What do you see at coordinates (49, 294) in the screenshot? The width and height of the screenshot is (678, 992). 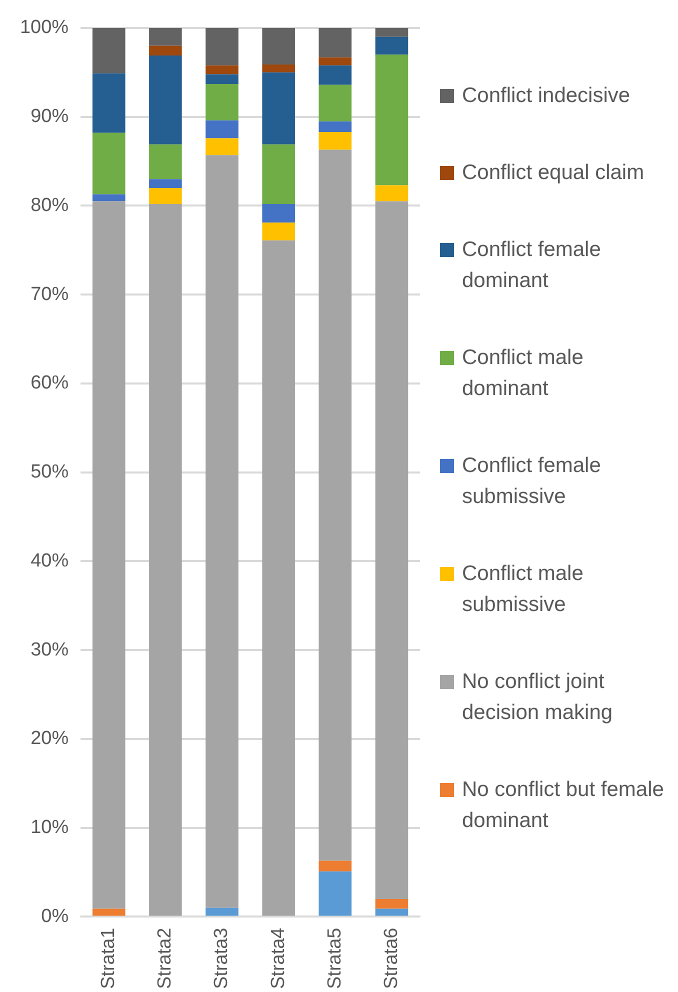 I see `y-tick-label: 70%` at bounding box center [49, 294].